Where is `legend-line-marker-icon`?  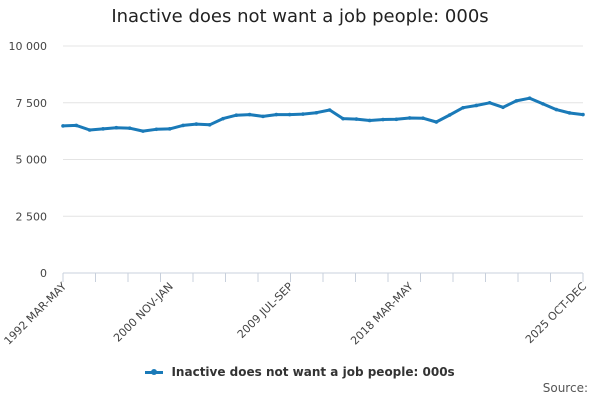 legend-line-marker-icon is located at coordinates (154, 372).